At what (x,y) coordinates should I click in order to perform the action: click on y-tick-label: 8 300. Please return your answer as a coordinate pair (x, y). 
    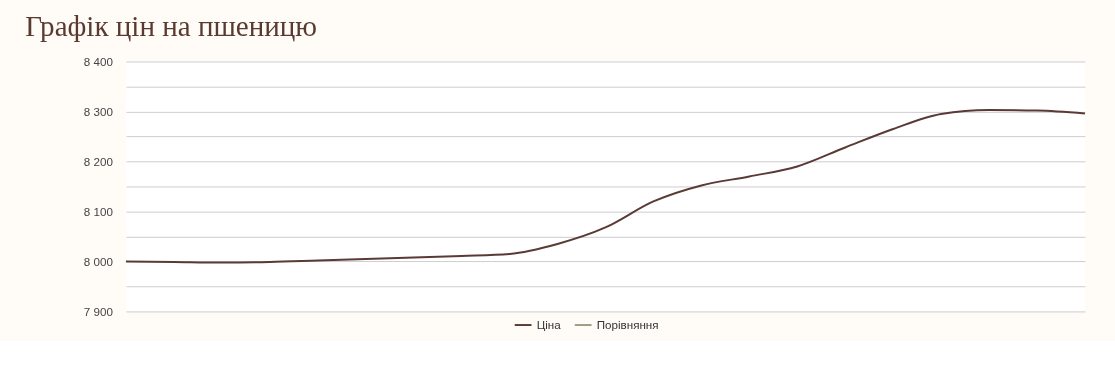
    Looking at the image, I should click on (98, 111).